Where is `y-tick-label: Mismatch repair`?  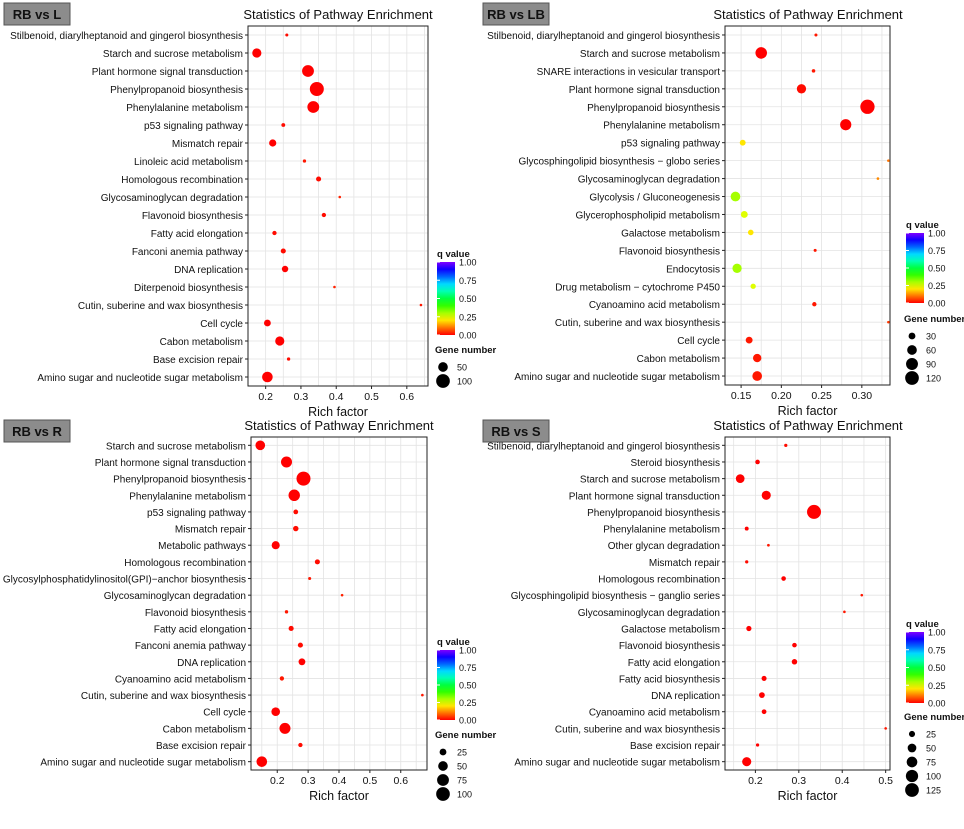
y-tick-label: Mismatch repair is located at coordinates (211, 530).